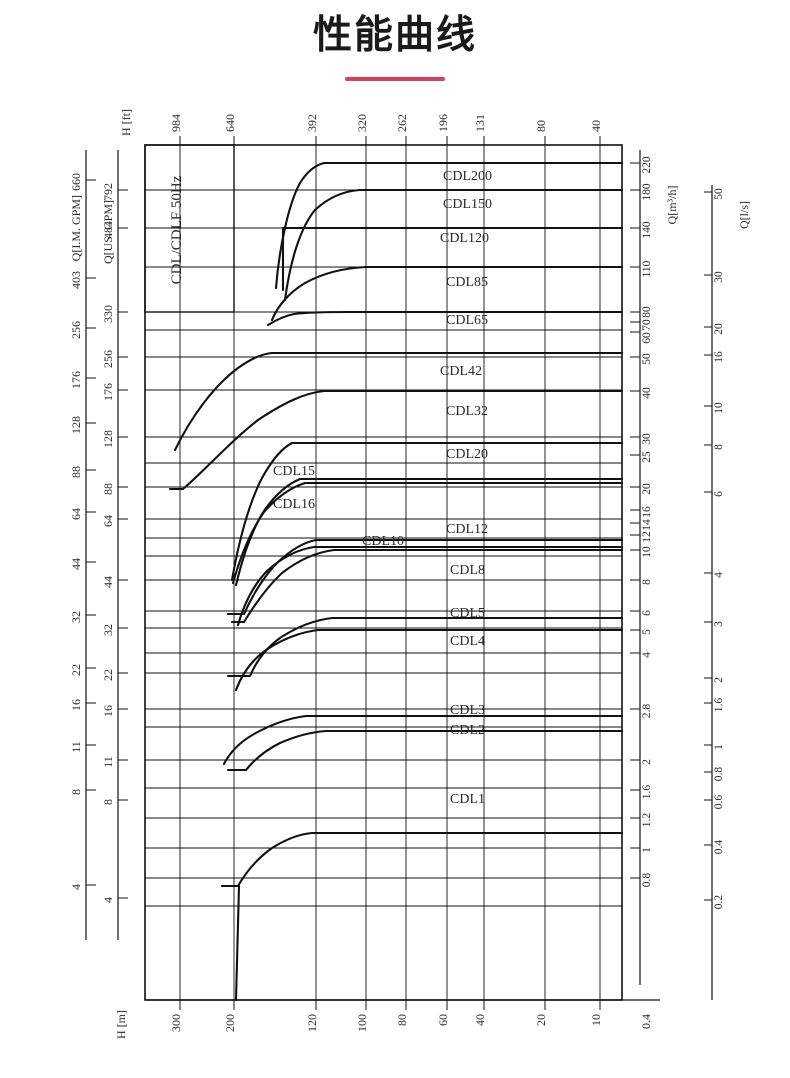  What do you see at coordinates (719, 680) in the screenshot?
I see `axis-right-ls-tick: 2` at bounding box center [719, 680].